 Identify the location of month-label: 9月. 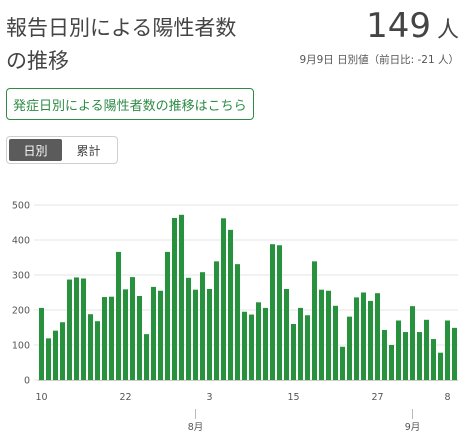
(413, 427).